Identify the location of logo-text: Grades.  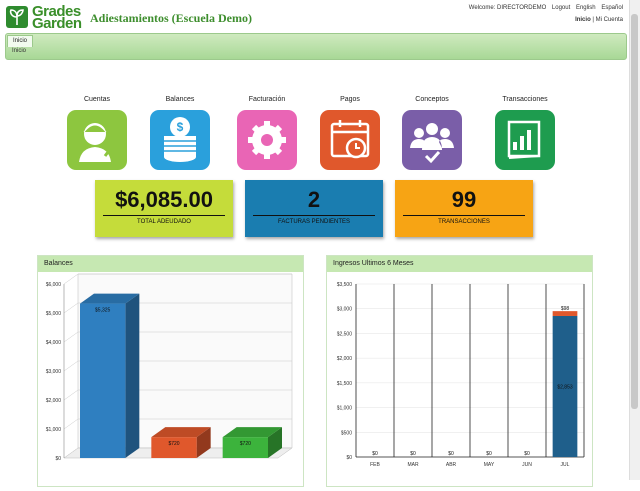
(56, 11).